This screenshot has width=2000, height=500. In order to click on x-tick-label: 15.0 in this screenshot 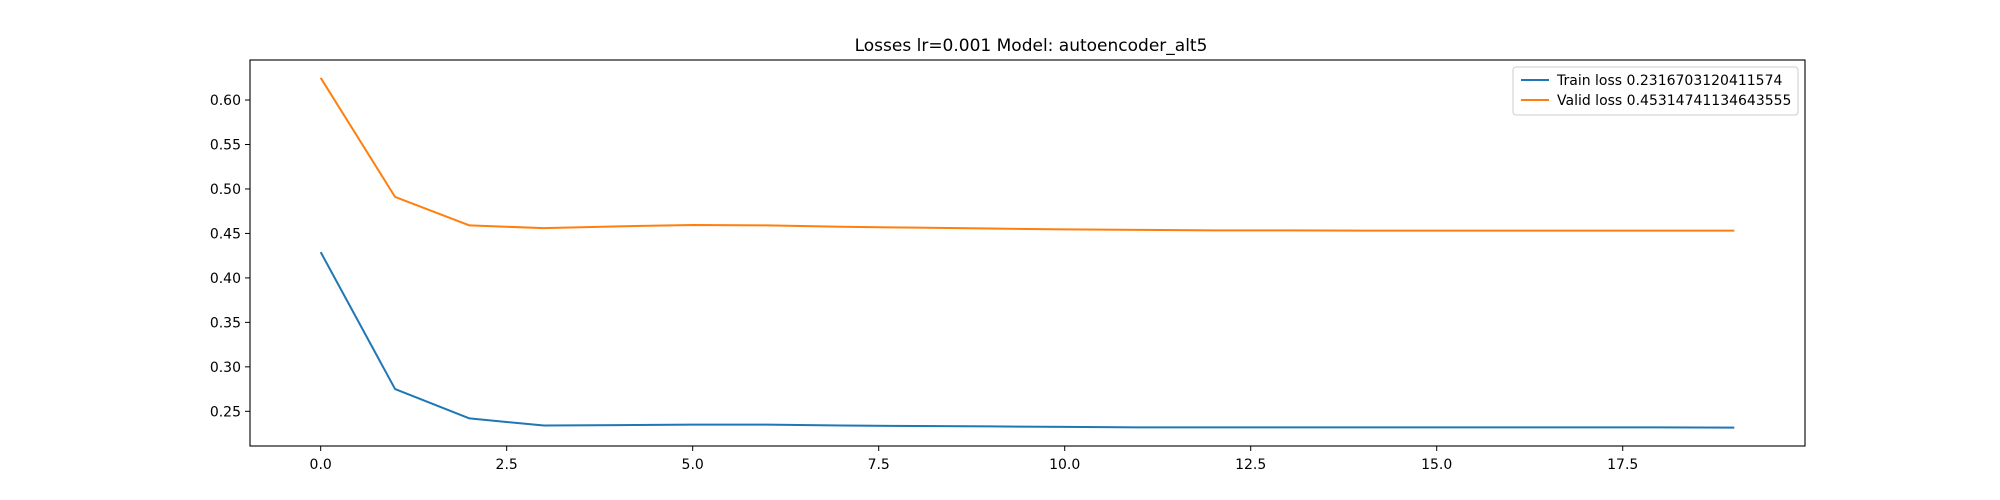, I will do `click(1436, 465)`.